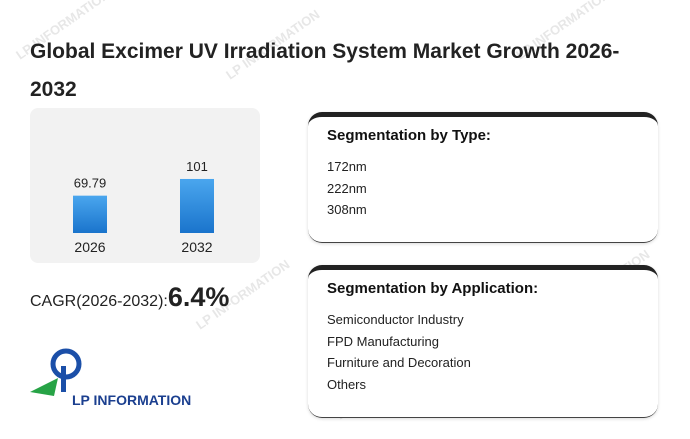 Image resolution: width=690 pixels, height=439 pixels. What do you see at coordinates (99, 301) in the screenshot?
I see `cagr-label: CAGR(2026-2032):` at bounding box center [99, 301].